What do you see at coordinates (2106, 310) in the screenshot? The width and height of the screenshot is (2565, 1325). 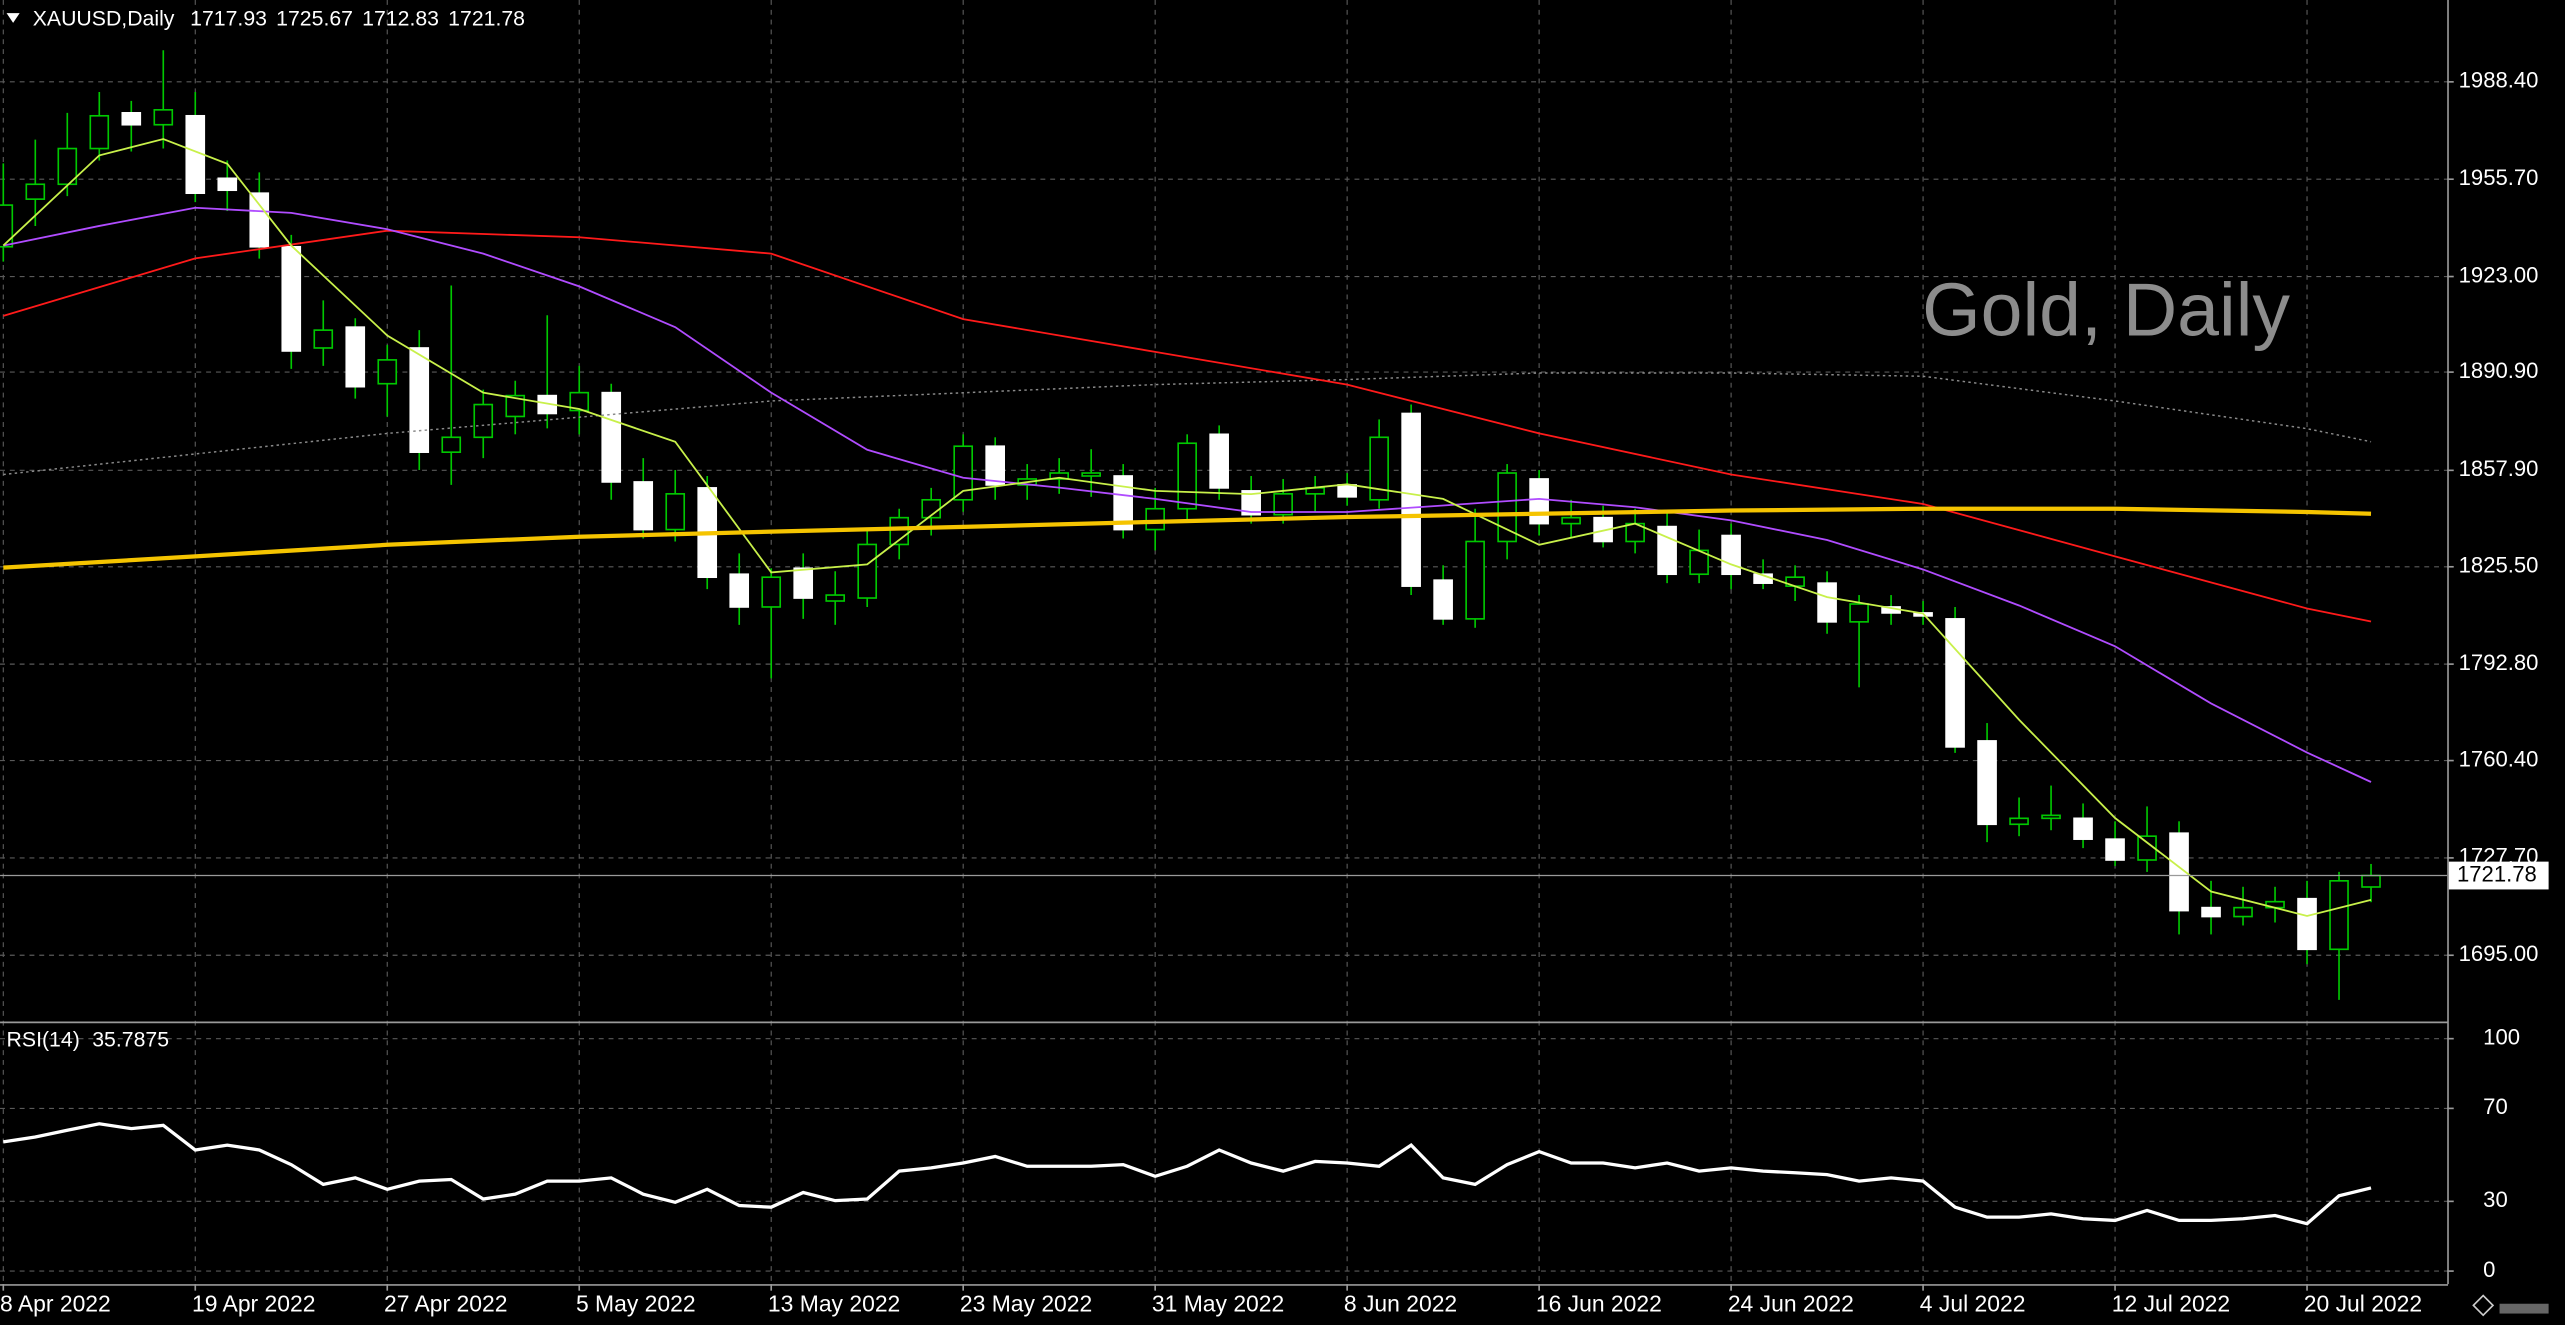 I see `watermark: Gold, Daily` at bounding box center [2106, 310].